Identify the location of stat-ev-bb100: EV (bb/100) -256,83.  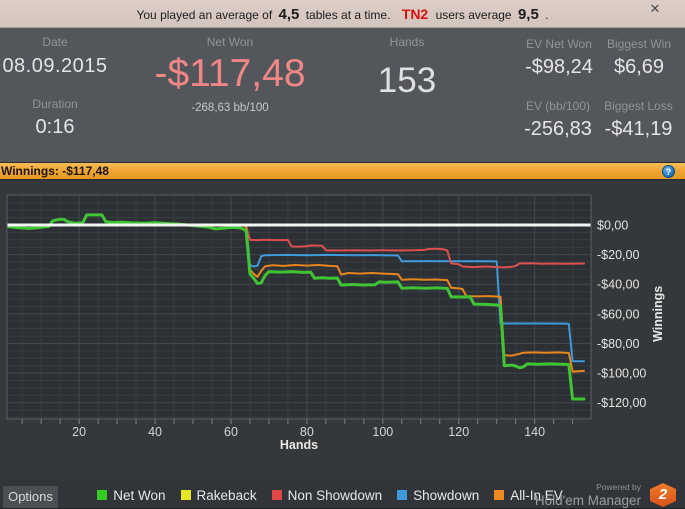
(558, 120).